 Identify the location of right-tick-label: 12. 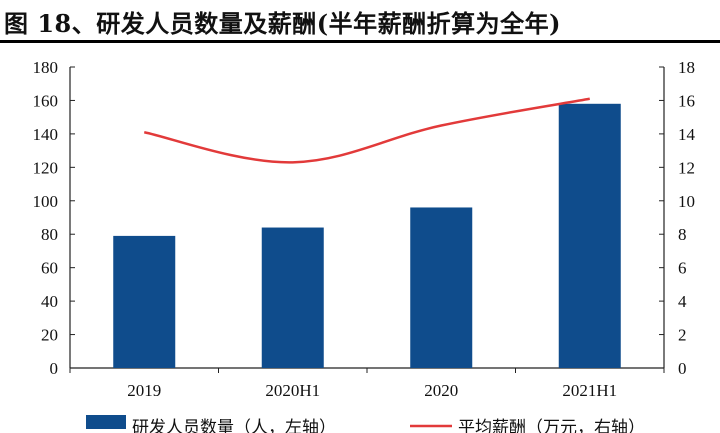
(686, 167).